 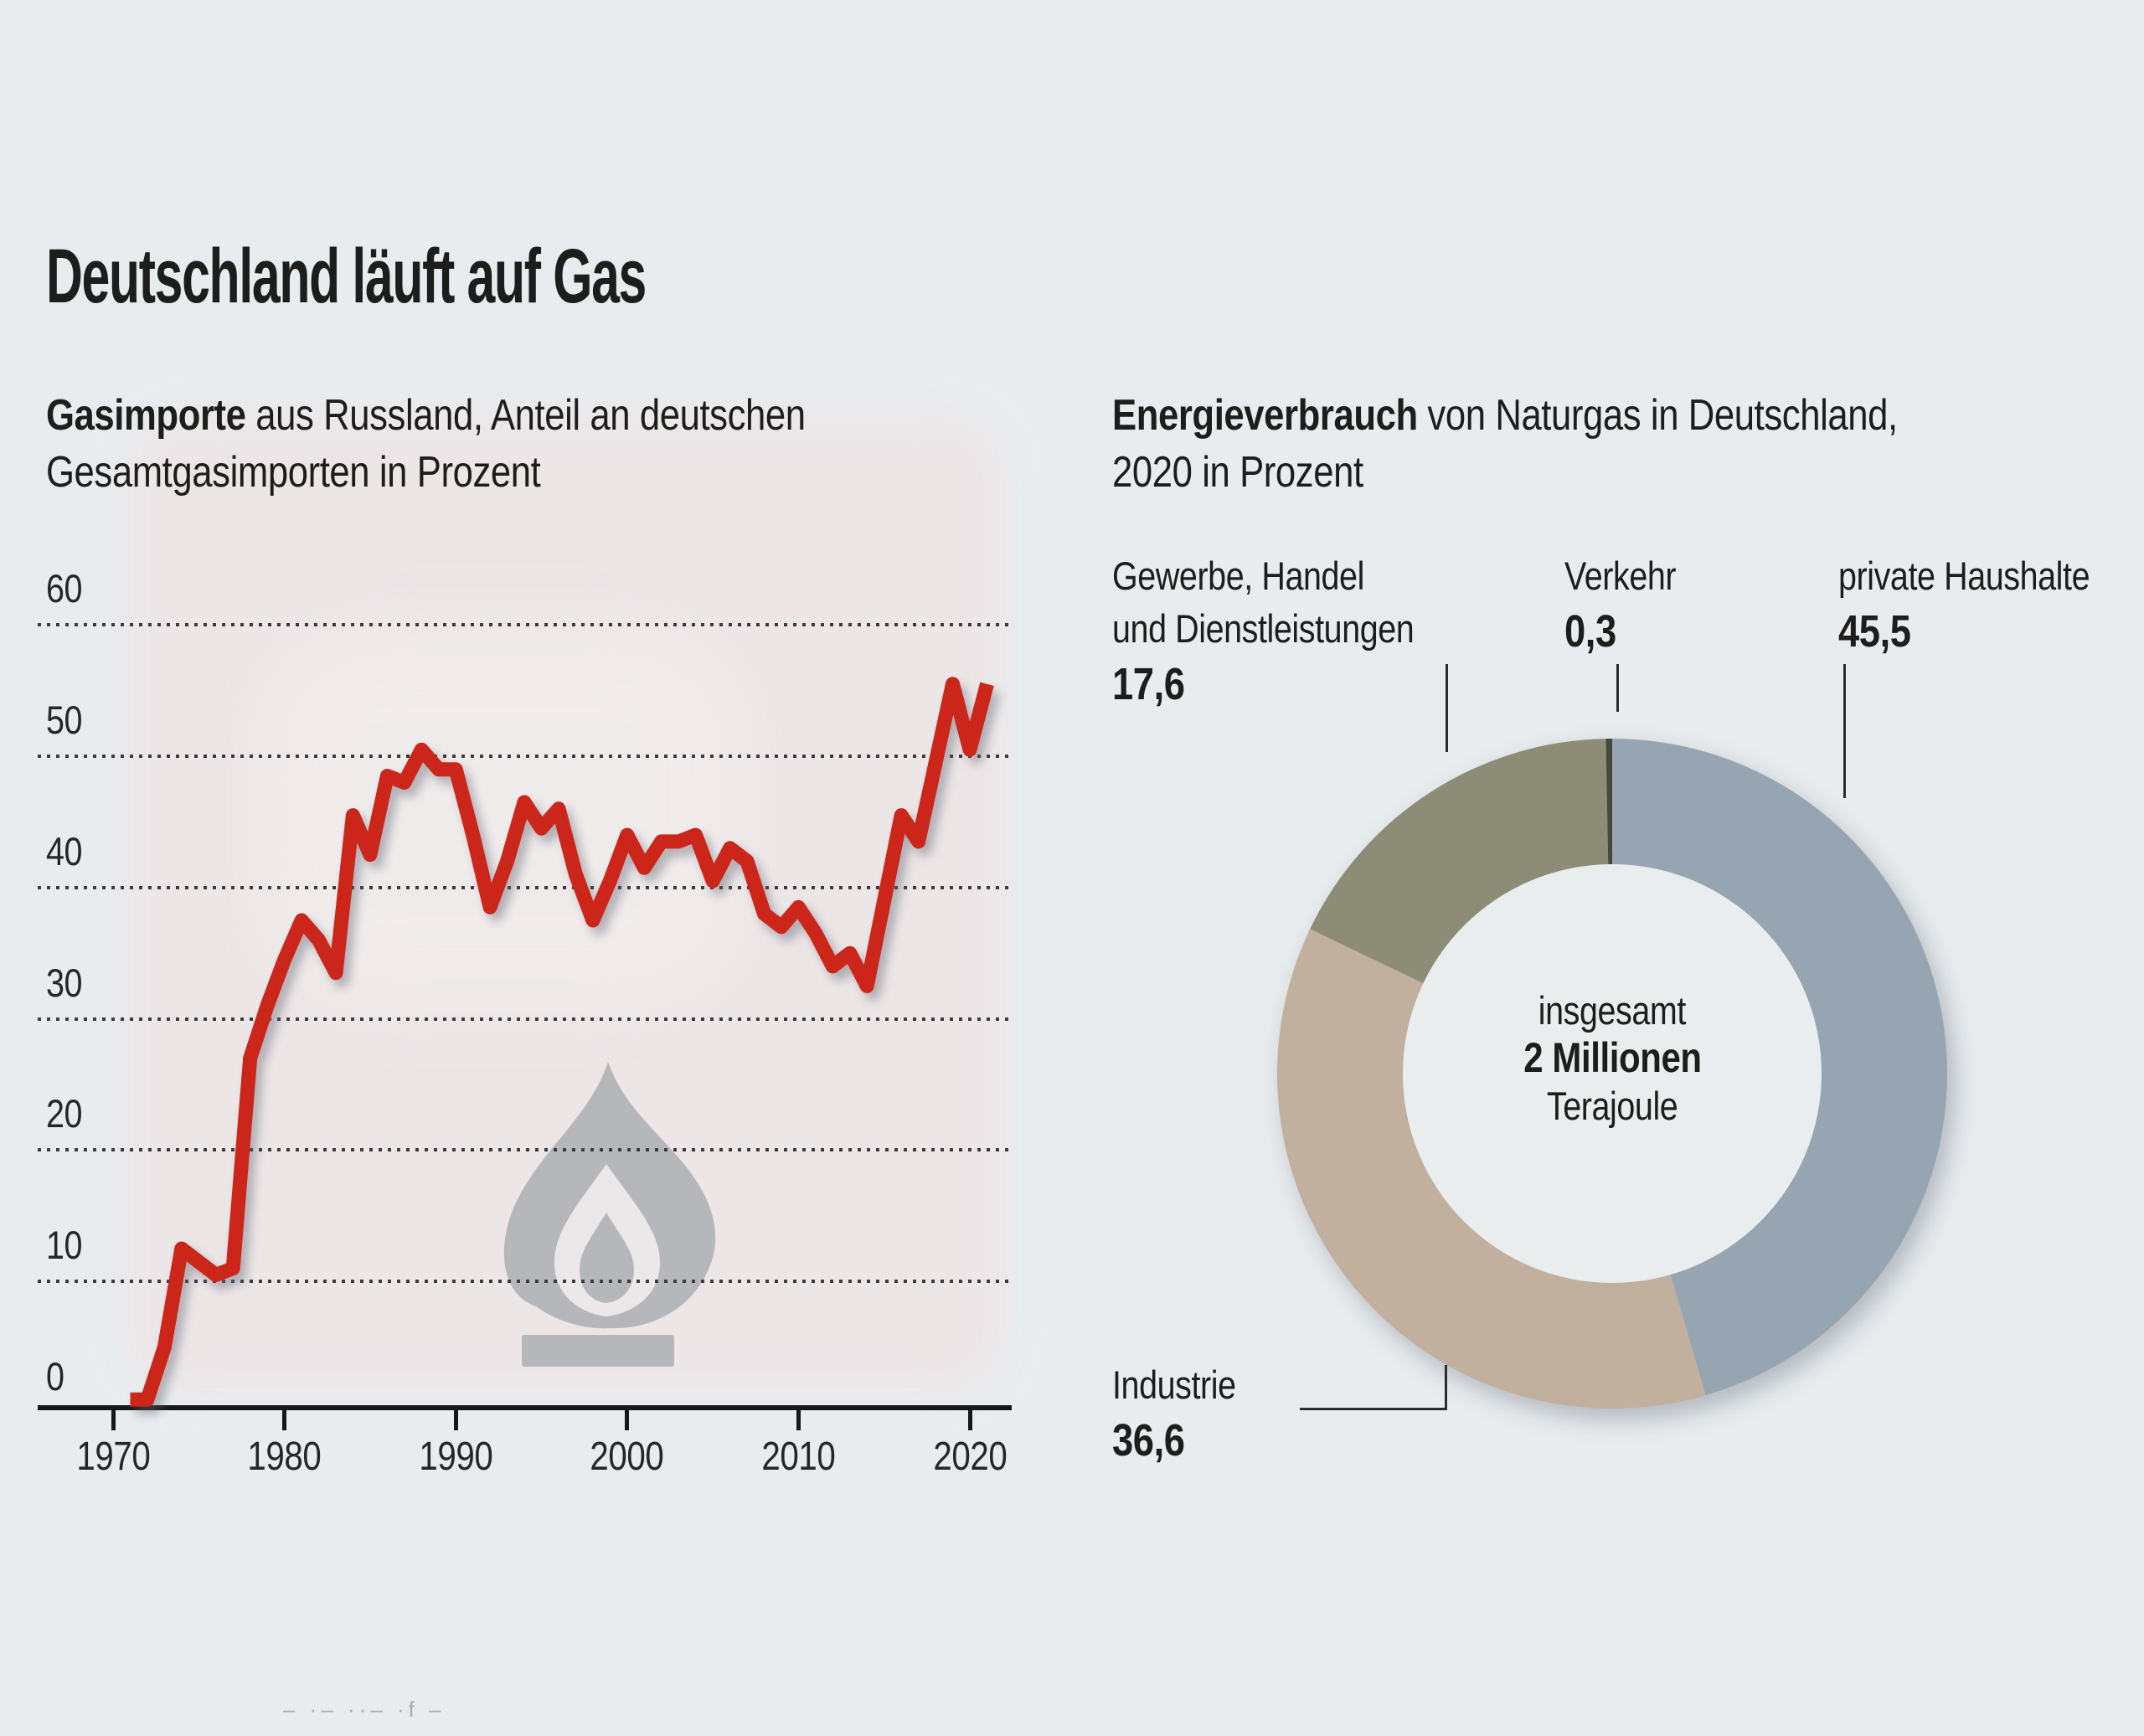 What do you see at coordinates (1459, 861) in the screenshot?
I see `donut-segment-gewerbe-handel-und-dienstleistungen` at bounding box center [1459, 861].